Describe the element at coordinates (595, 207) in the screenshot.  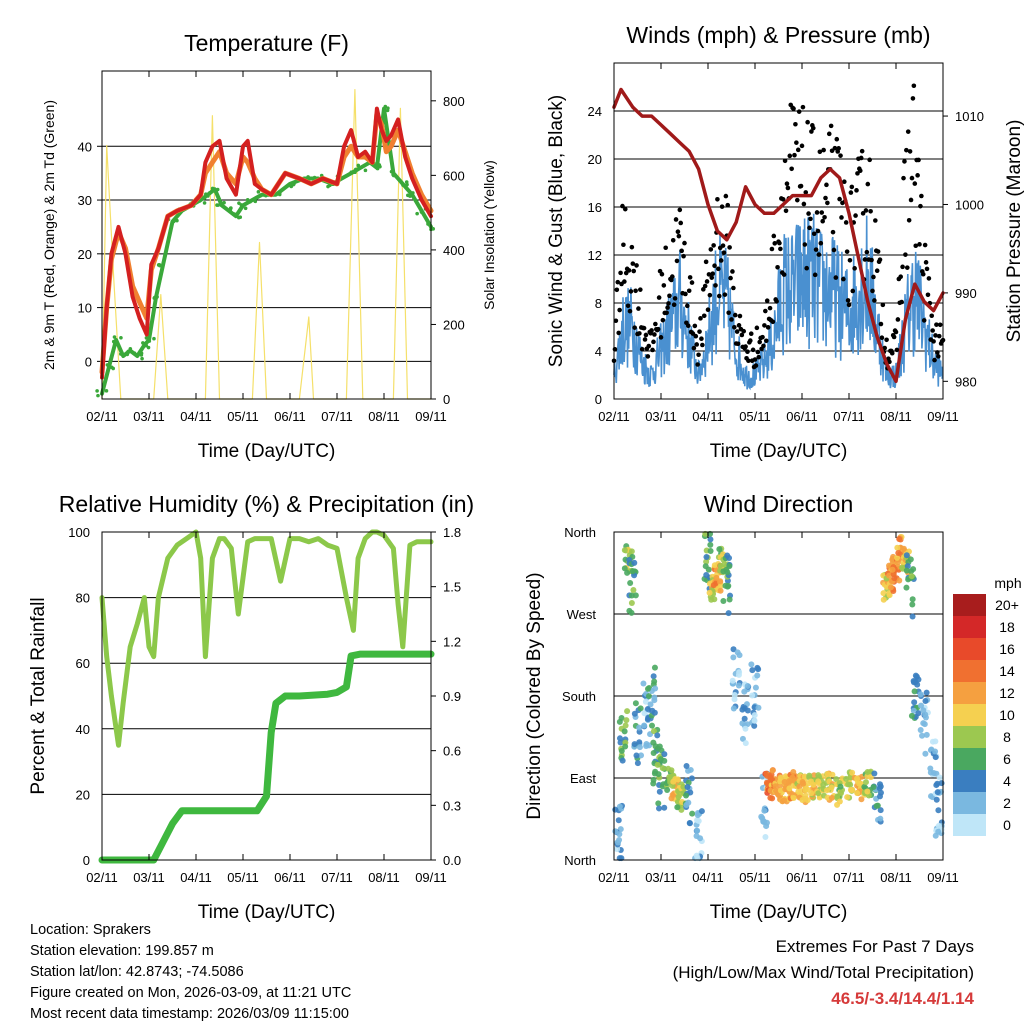
I see `y-tick-label: 16` at that location.